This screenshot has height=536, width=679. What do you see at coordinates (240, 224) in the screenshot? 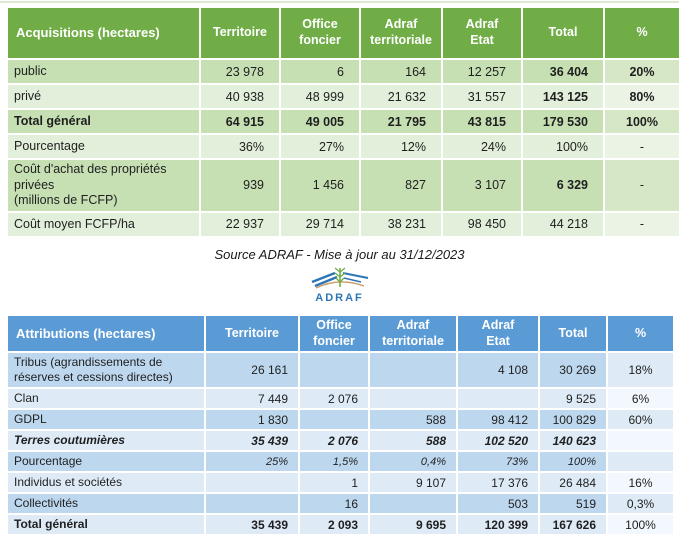
I see `cell: 22 937` at bounding box center [240, 224].